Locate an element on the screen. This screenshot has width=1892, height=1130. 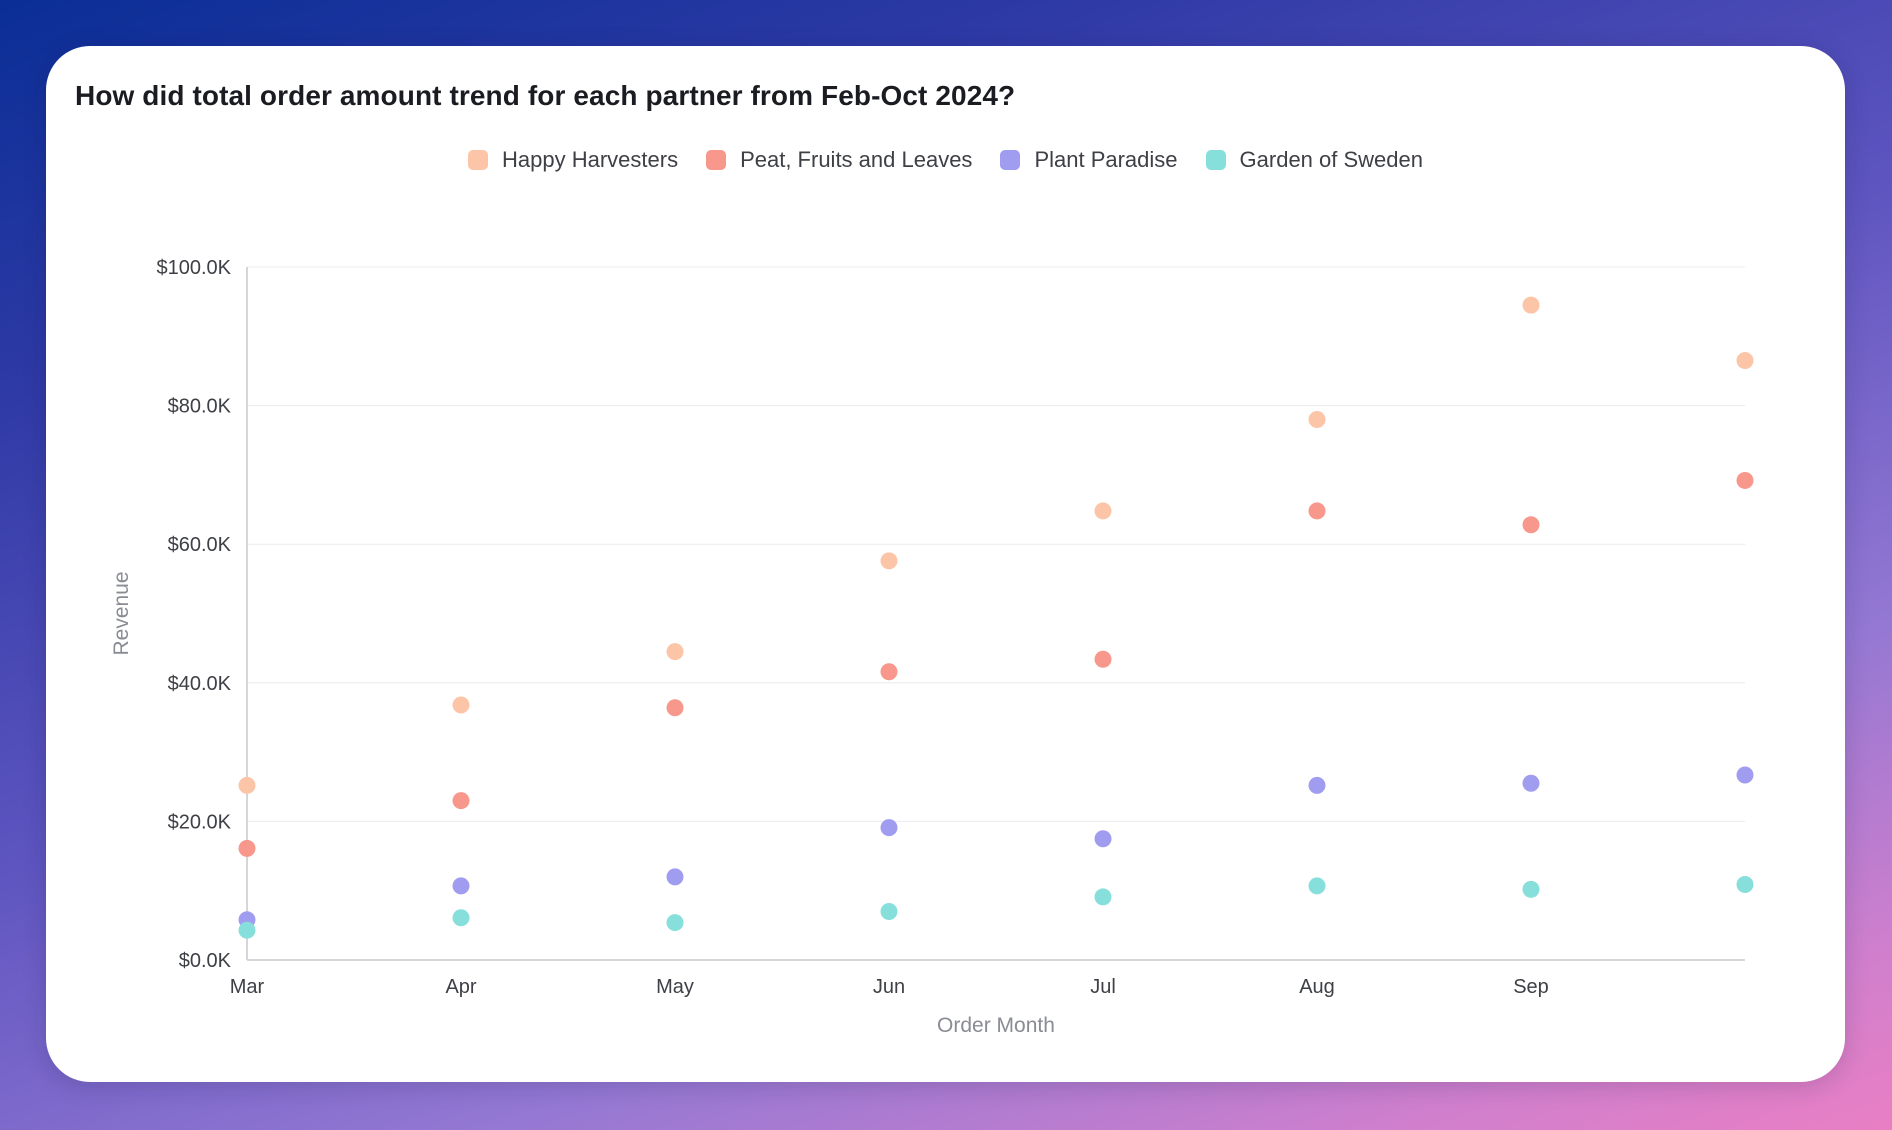
legend-item-happy-harvesters: Happy Harvesters is located at coordinates (573, 160).